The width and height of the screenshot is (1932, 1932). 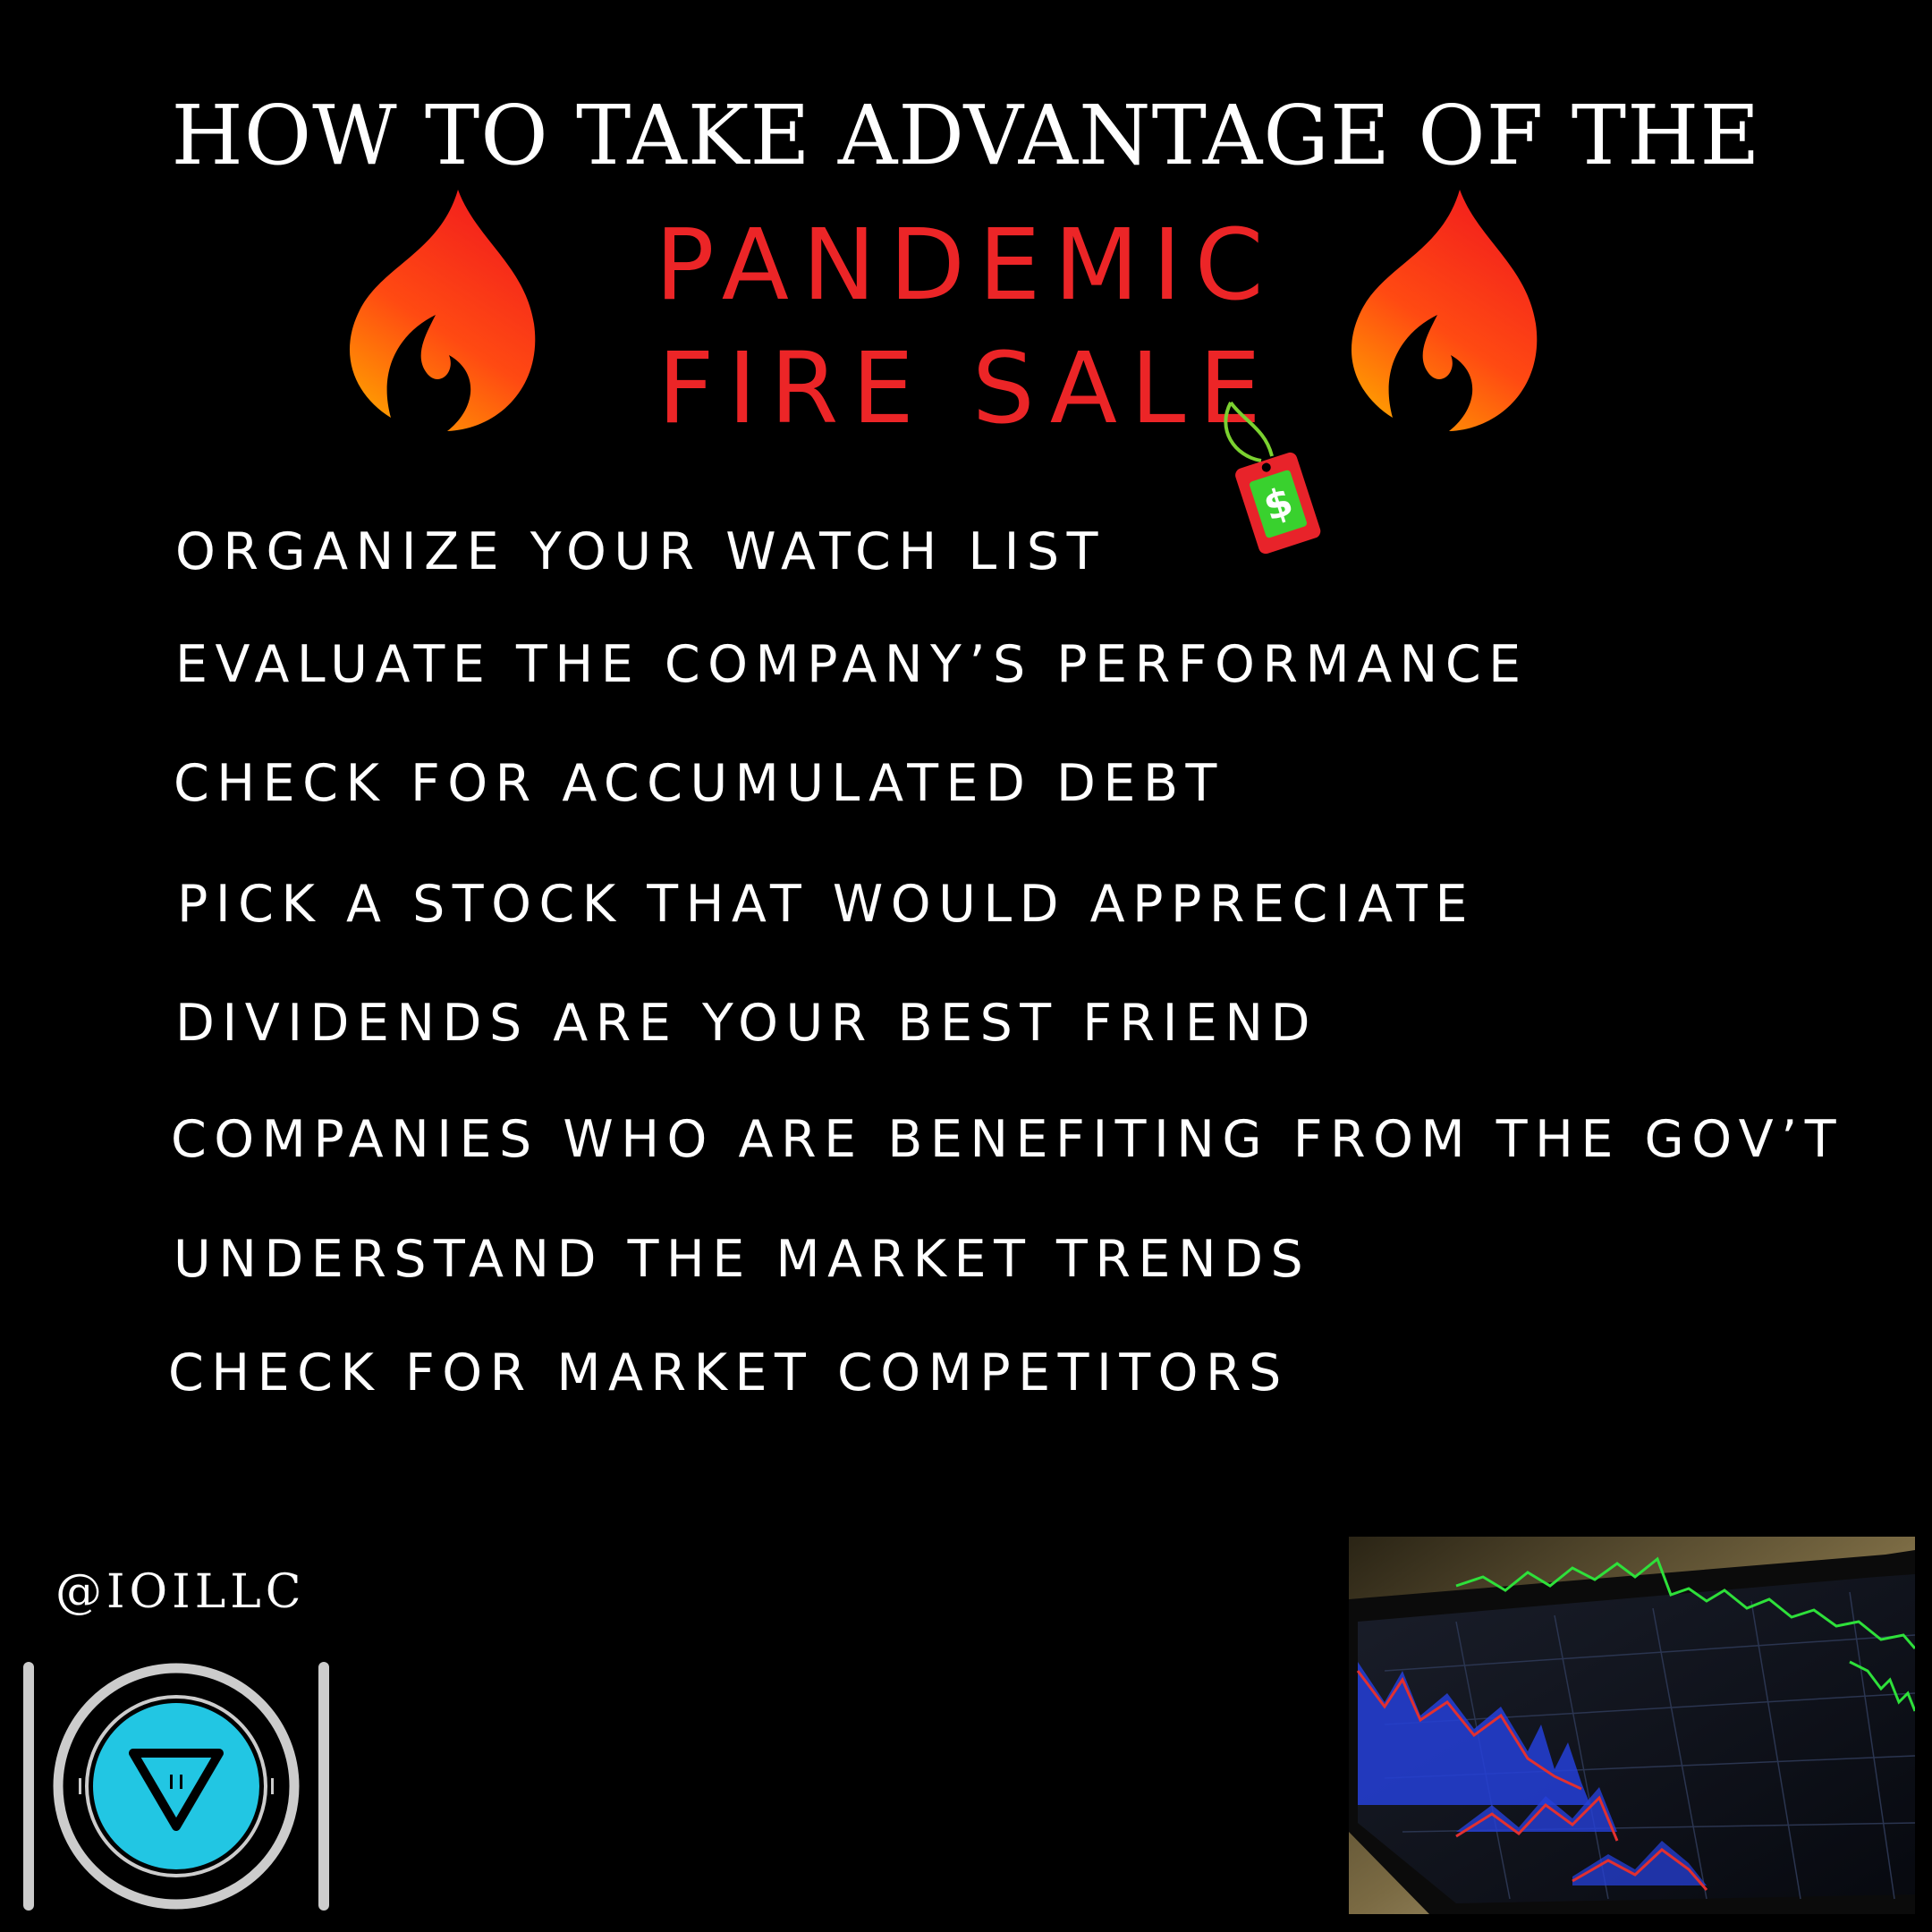 I want to click on tip-item: PICK A STOCK THAT WOULD APPRECIATE, so click(x=826, y=904).